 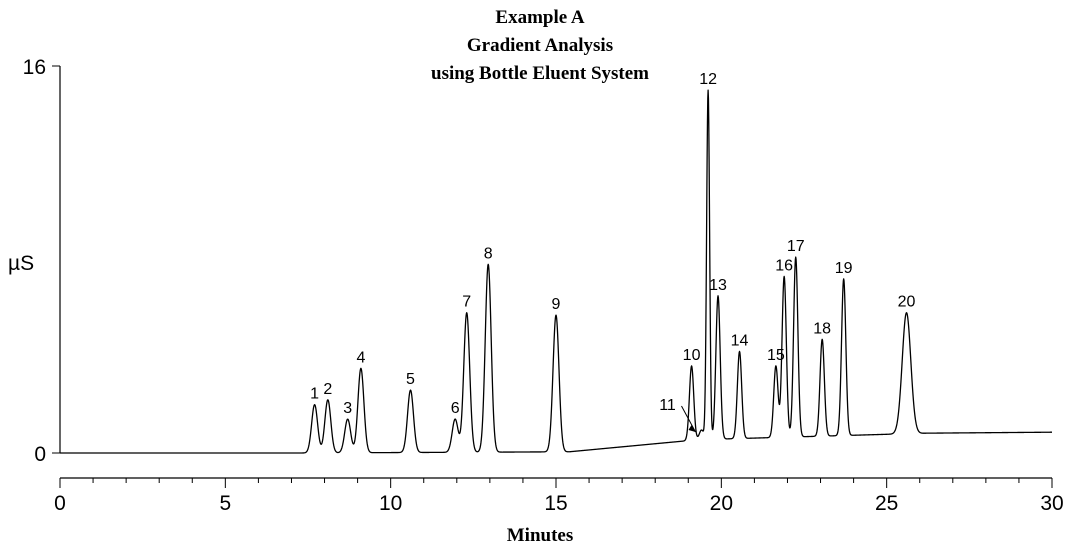 I want to click on chart-title-line-1: Example A, so click(x=539, y=17).